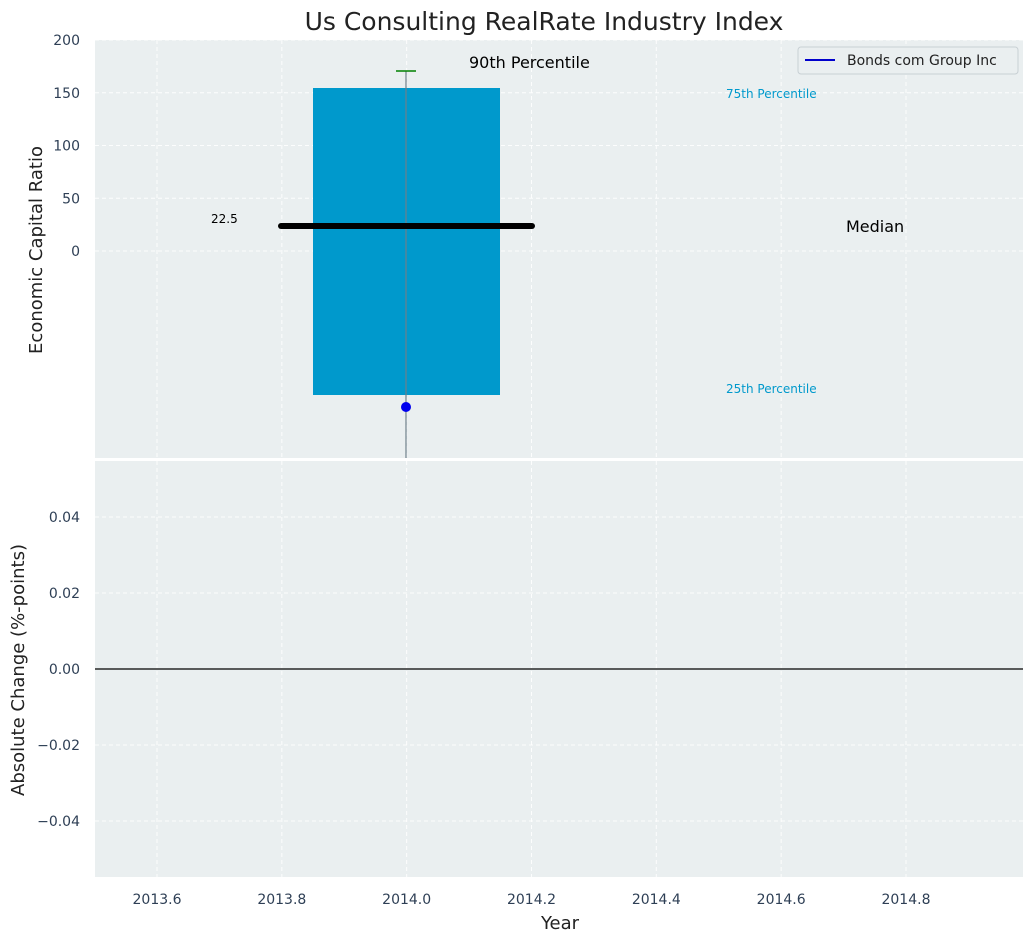 The width and height of the screenshot is (1034, 942). What do you see at coordinates (64, 670) in the screenshot?
I see `y-tick-label: 0.00` at bounding box center [64, 670].